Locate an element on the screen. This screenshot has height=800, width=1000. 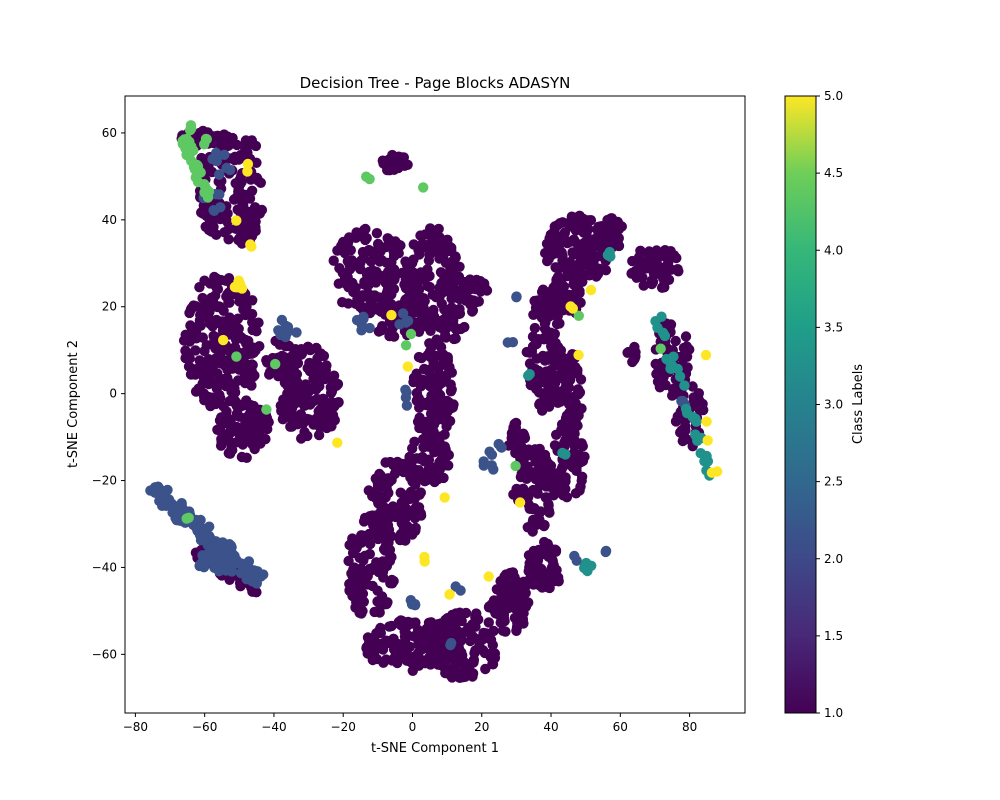
x-tick-label: −20 is located at coordinates (343, 727).